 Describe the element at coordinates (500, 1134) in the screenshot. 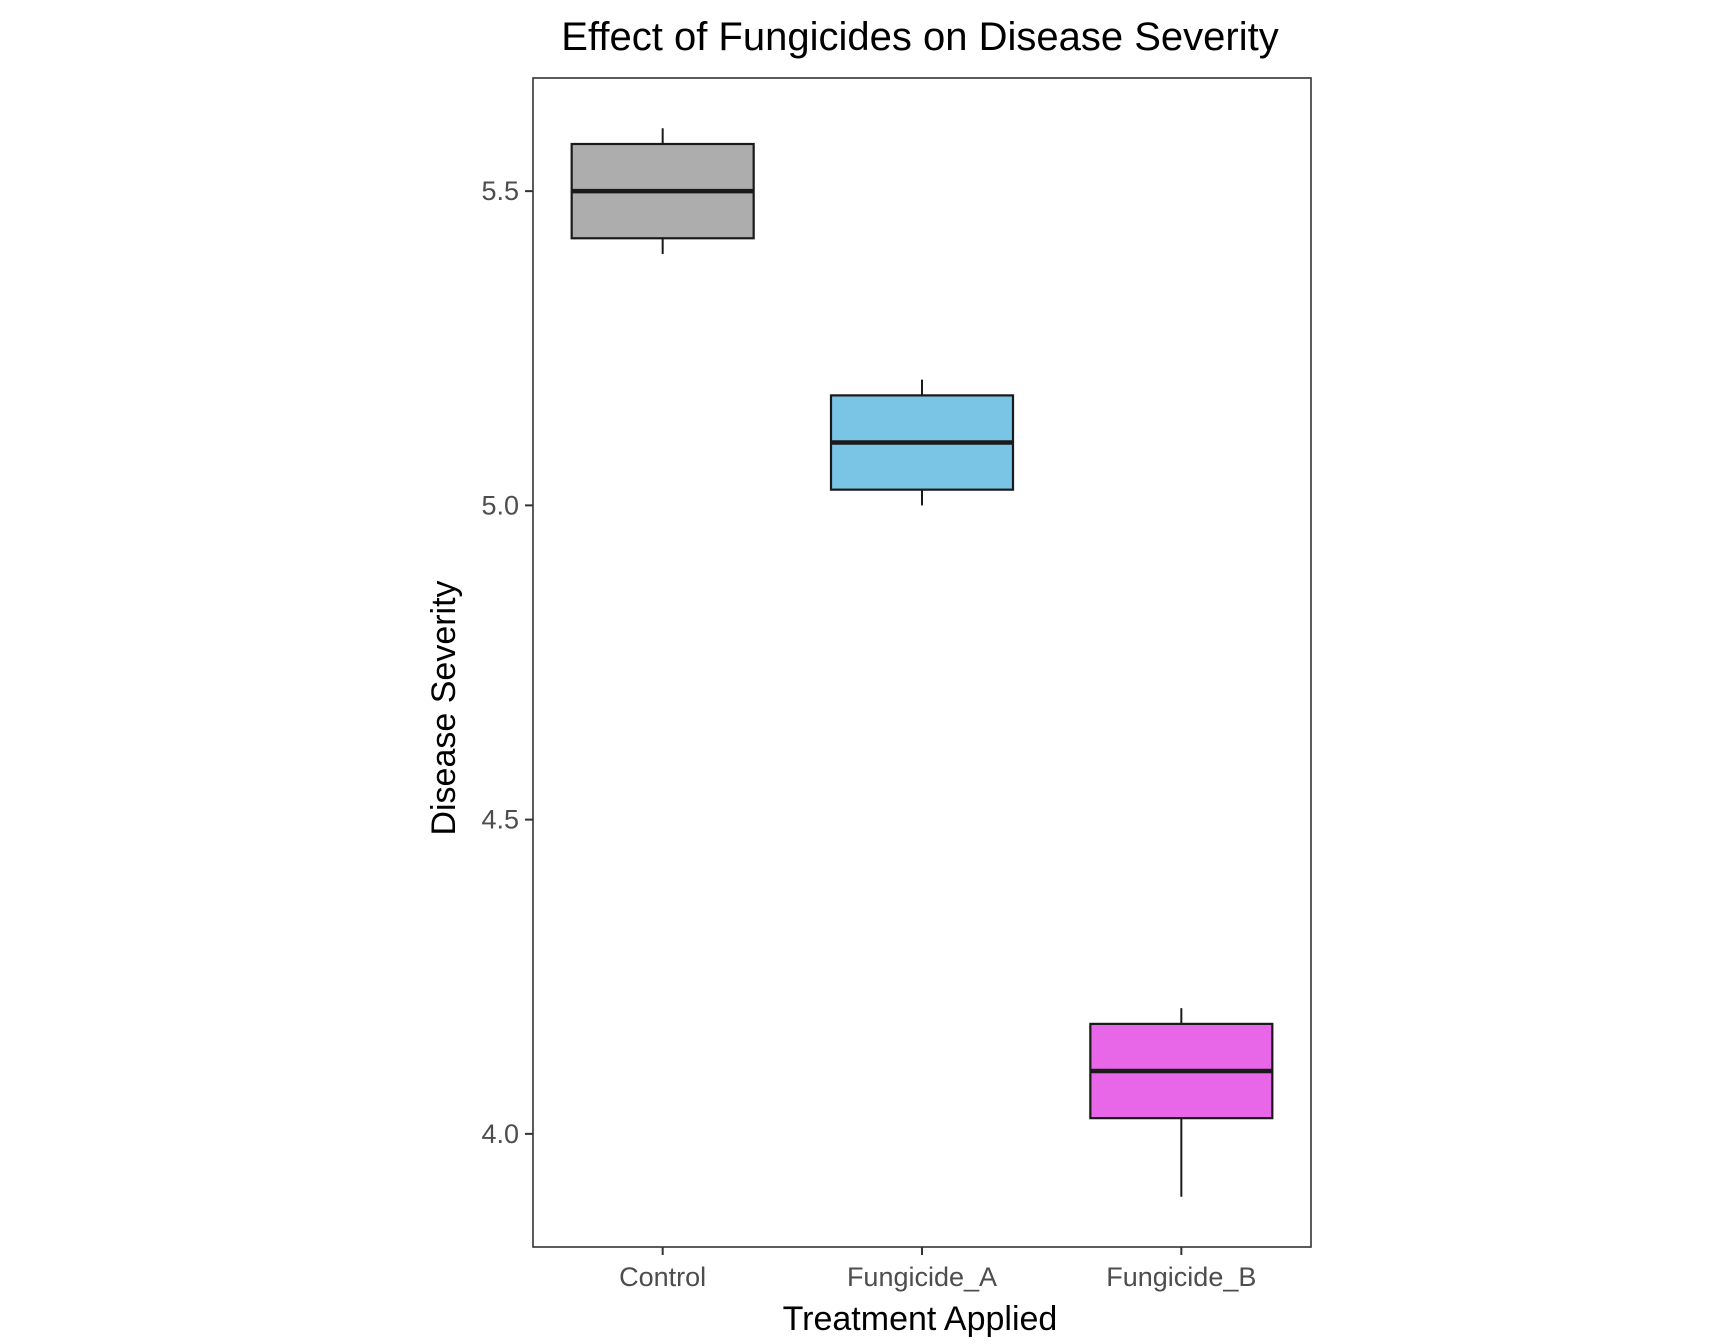

I see `y-tick-label: 4.0` at that location.